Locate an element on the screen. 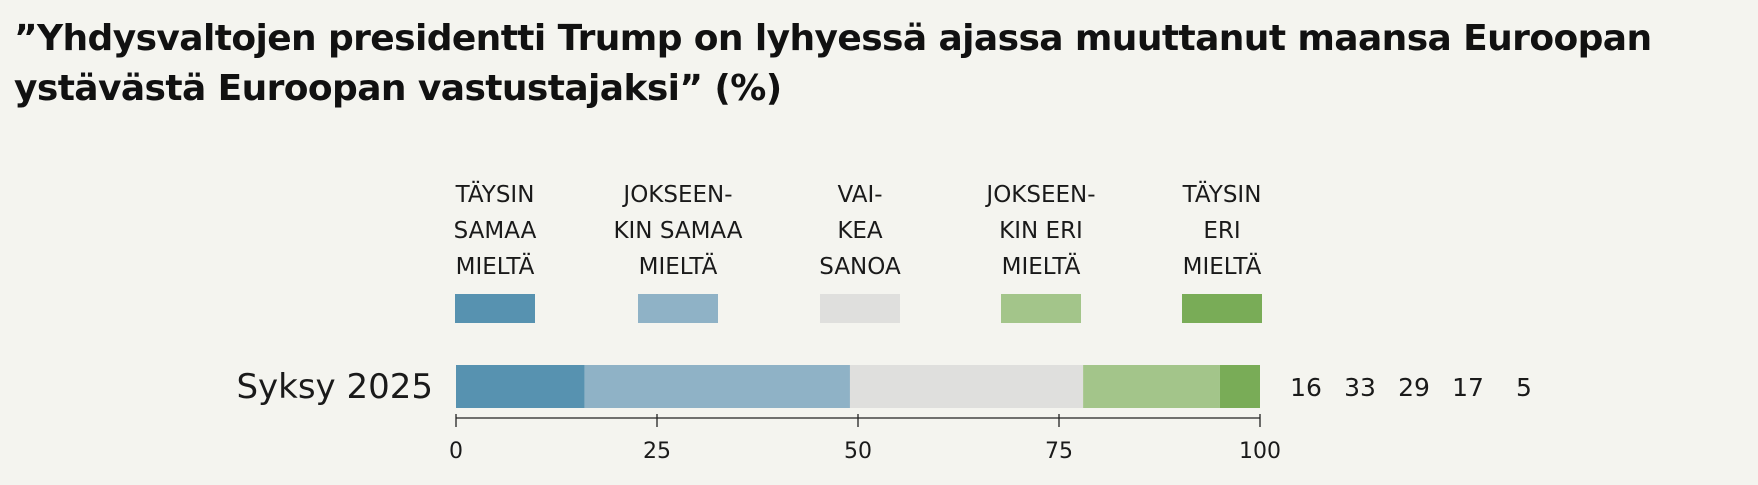 The height and width of the screenshot is (485, 1758). chart-title-line-2: ystävästä Euroopan vastustajaksi” (%) is located at coordinates (398, 88).